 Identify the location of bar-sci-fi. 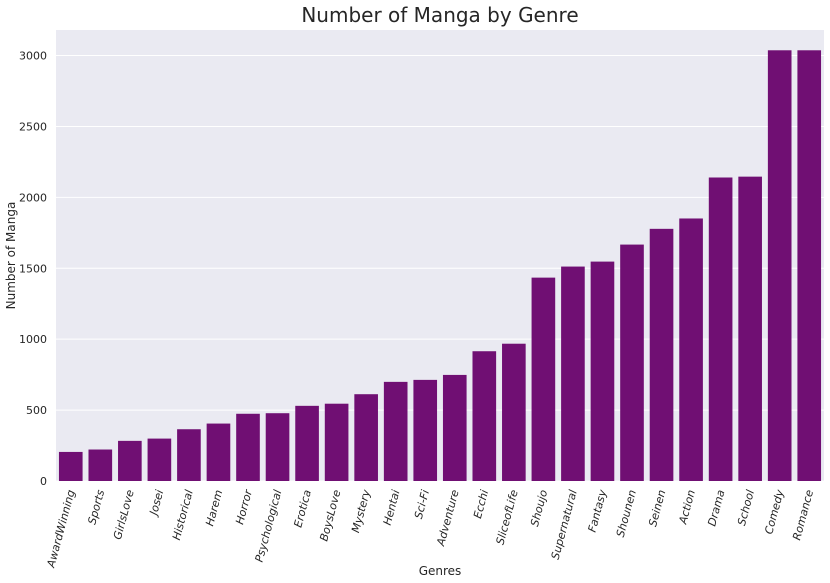
(425, 430).